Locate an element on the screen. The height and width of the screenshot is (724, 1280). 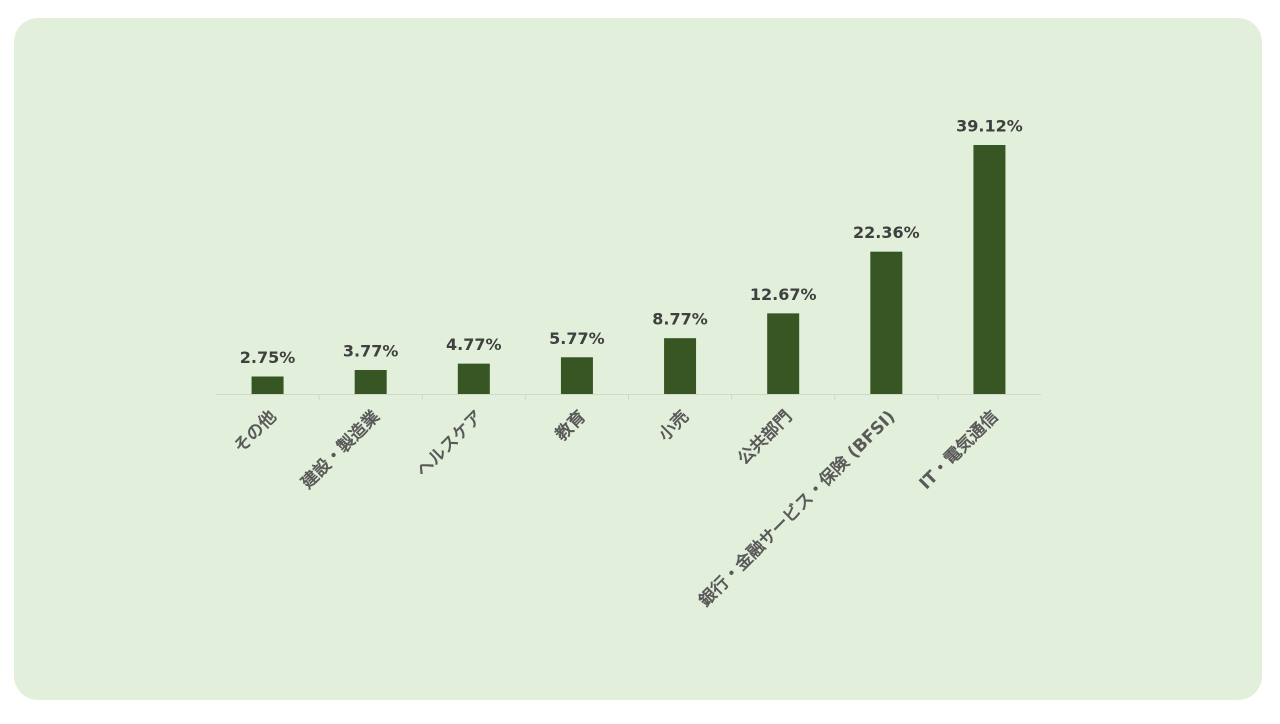
data-label: 4.77% is located at coordinates (474, 344).